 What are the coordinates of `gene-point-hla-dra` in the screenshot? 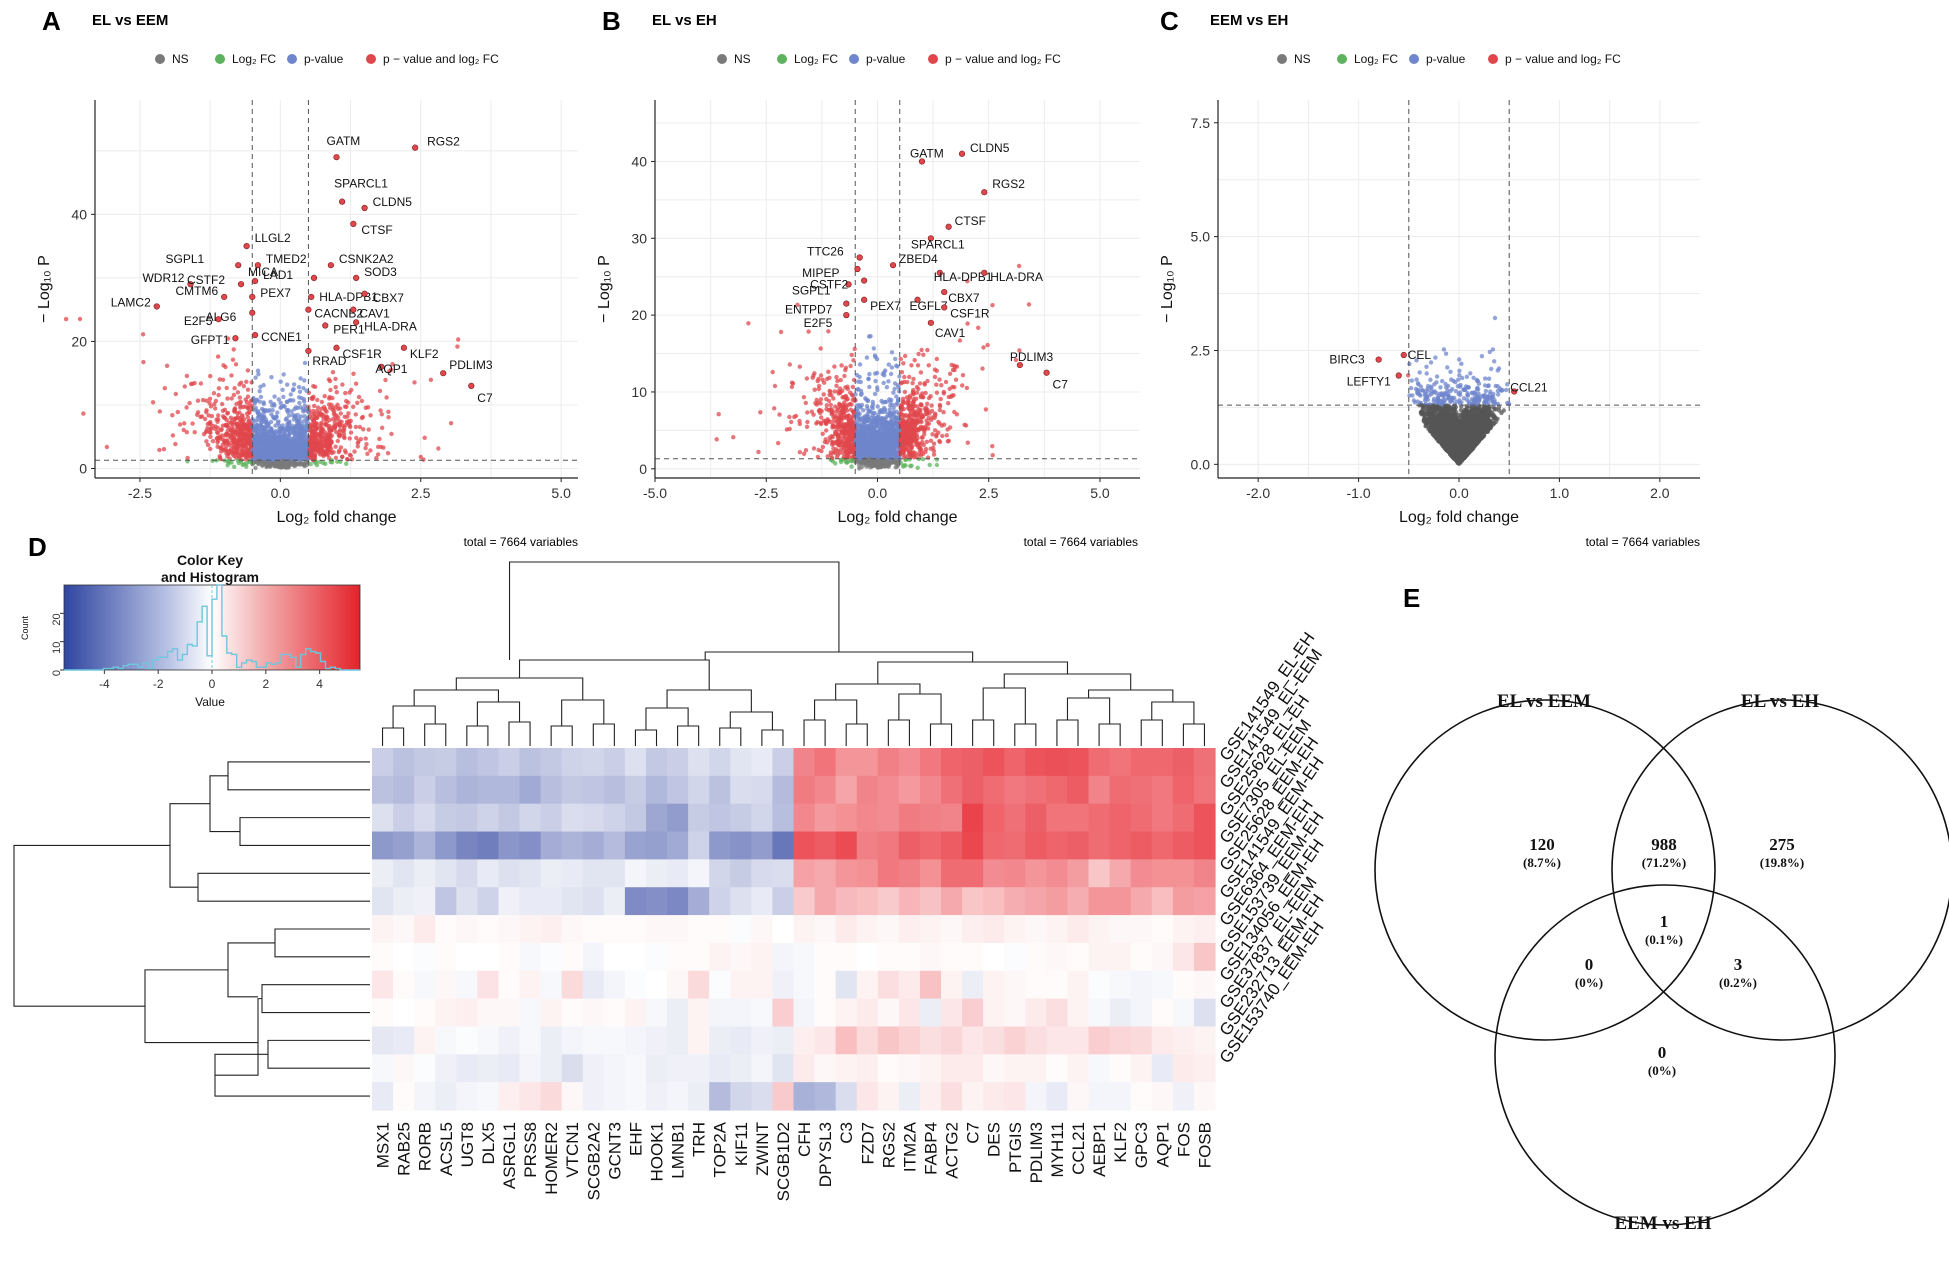 It's located at (984, 272).